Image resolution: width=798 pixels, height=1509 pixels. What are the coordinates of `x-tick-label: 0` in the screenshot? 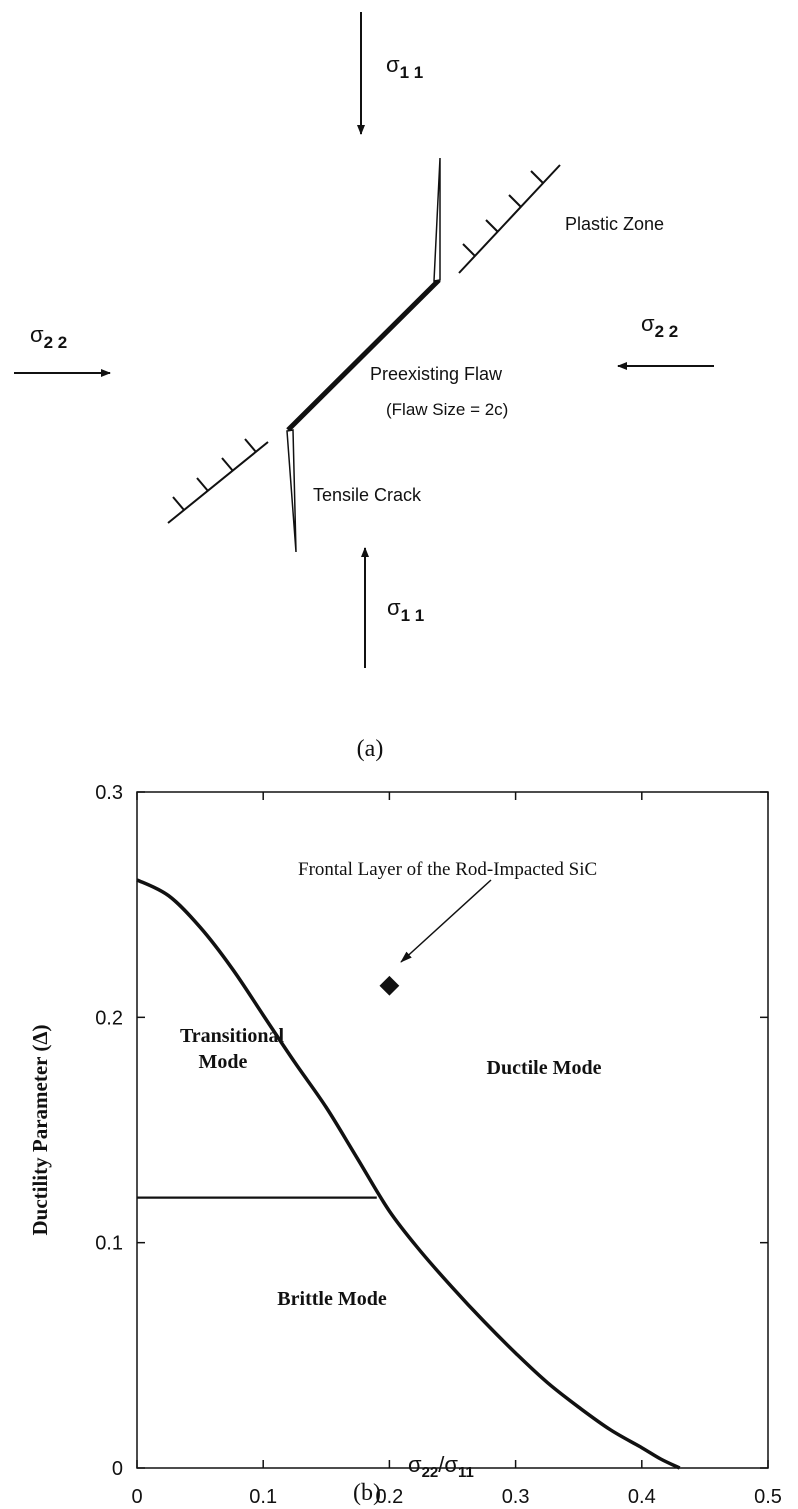 It's located at (136, 1497).